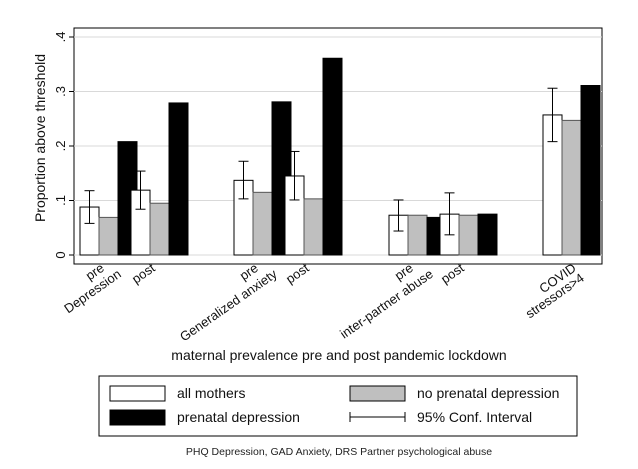 The height and width of the screenshot is (469, 638). I want to click on y-tick-label: .2, so click(60, 146).